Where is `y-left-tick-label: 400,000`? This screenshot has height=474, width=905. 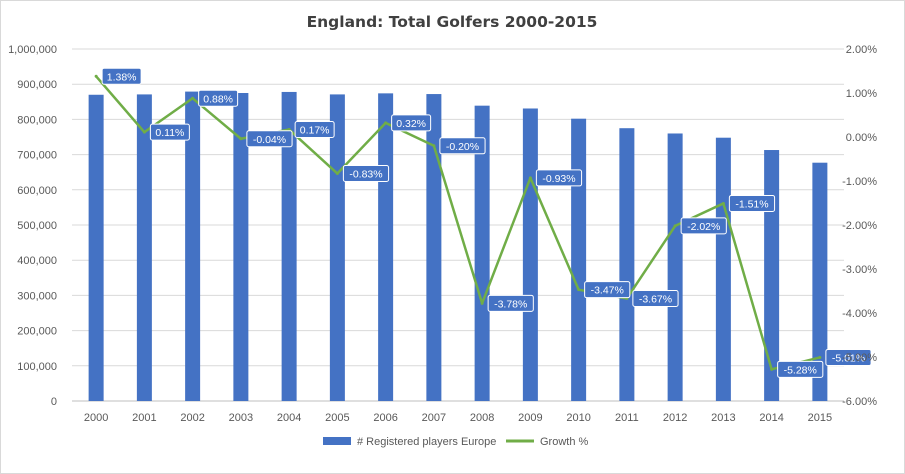
y-left-tick-label: 400,000 is located at coordinates (37, 261).